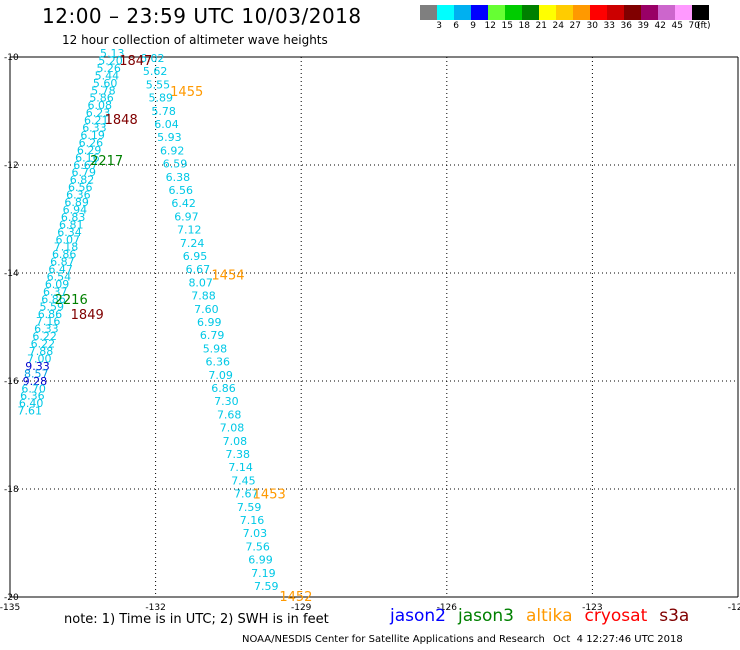 This screenshot has height=650, width=740. What do you see at coordinates (592, 608) in the screenshot?
I see `longitude-tick-label: -123` at bounding box center [592, 608].